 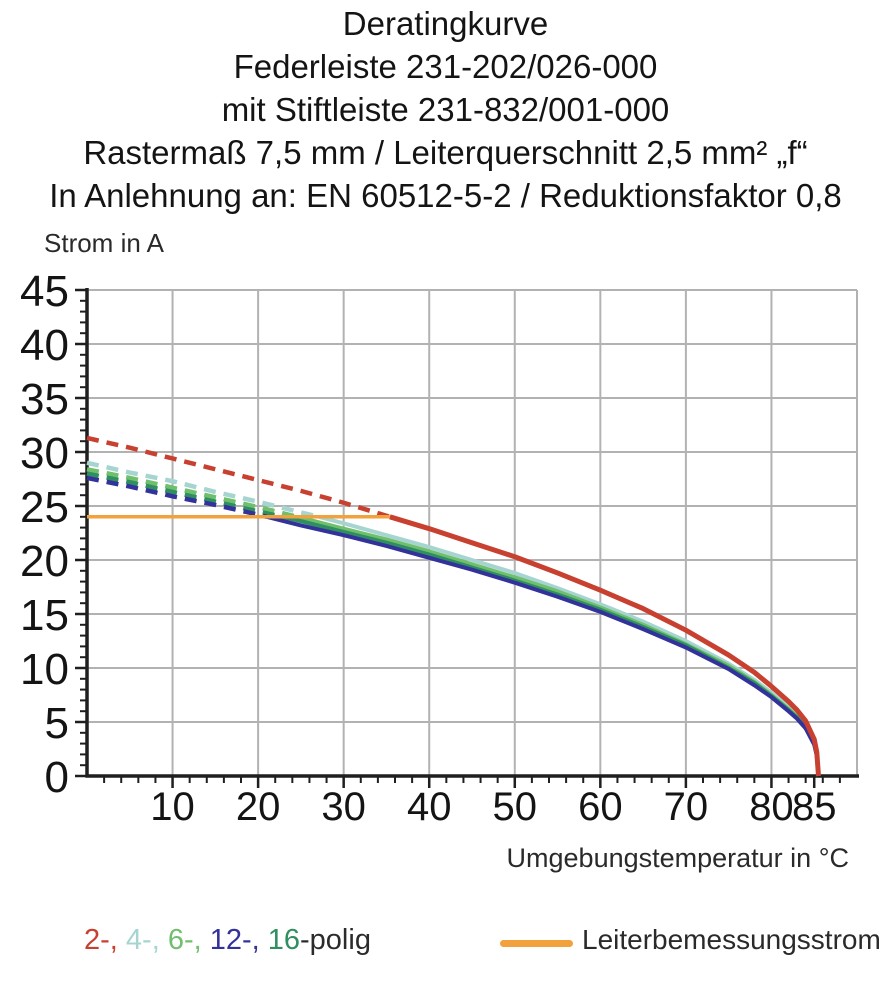 What do you see at coordinates (105, 940) in the screenshot?
I see `legend-pole-segment: 2-,` at bounding box center [105, 940].